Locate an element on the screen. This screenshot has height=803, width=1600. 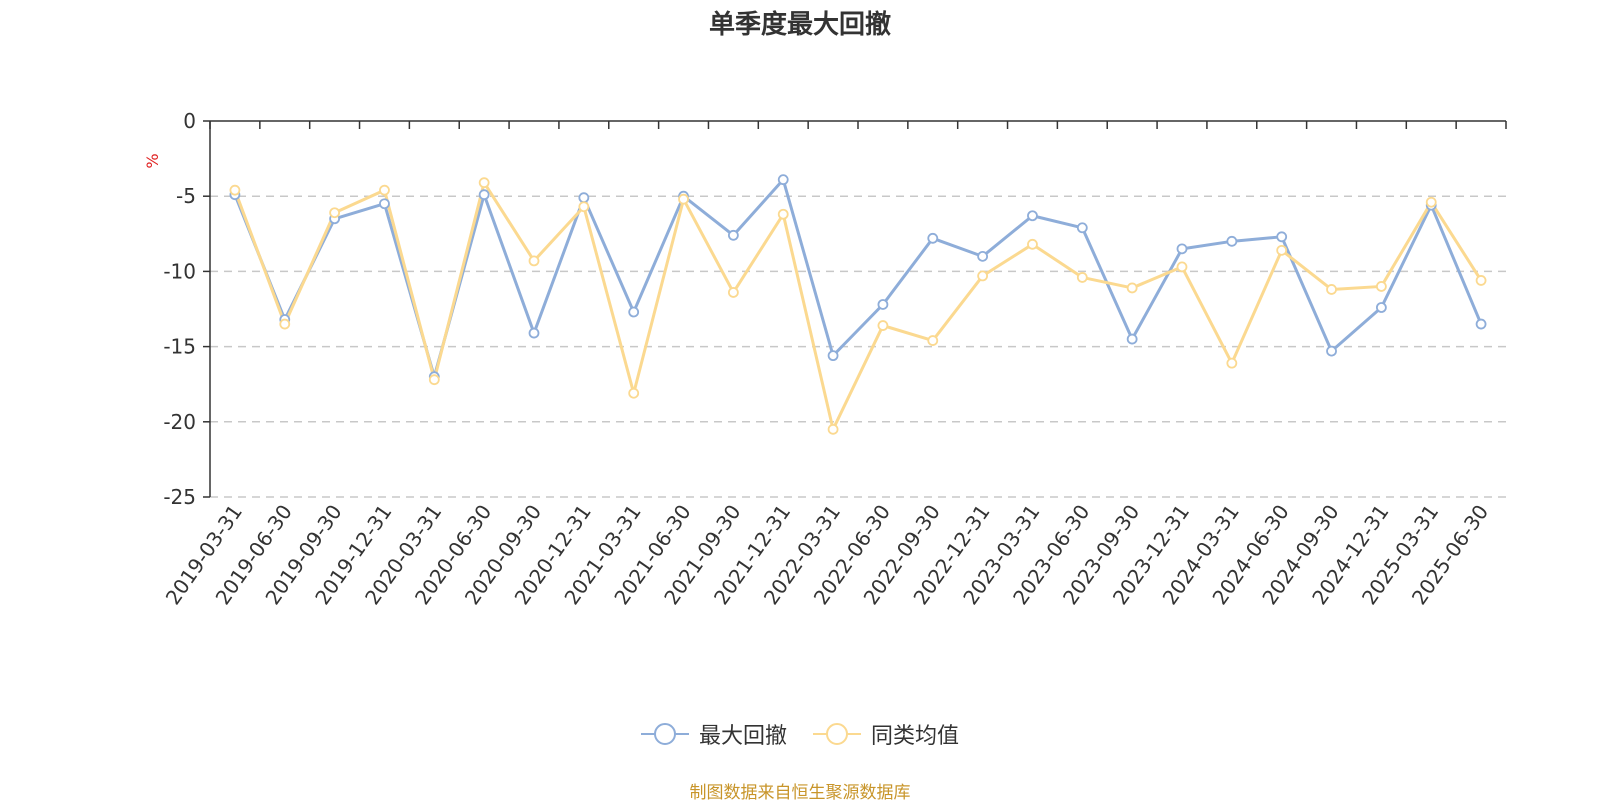
y-axis-unit-label: % is located at coordinates (152, 160).